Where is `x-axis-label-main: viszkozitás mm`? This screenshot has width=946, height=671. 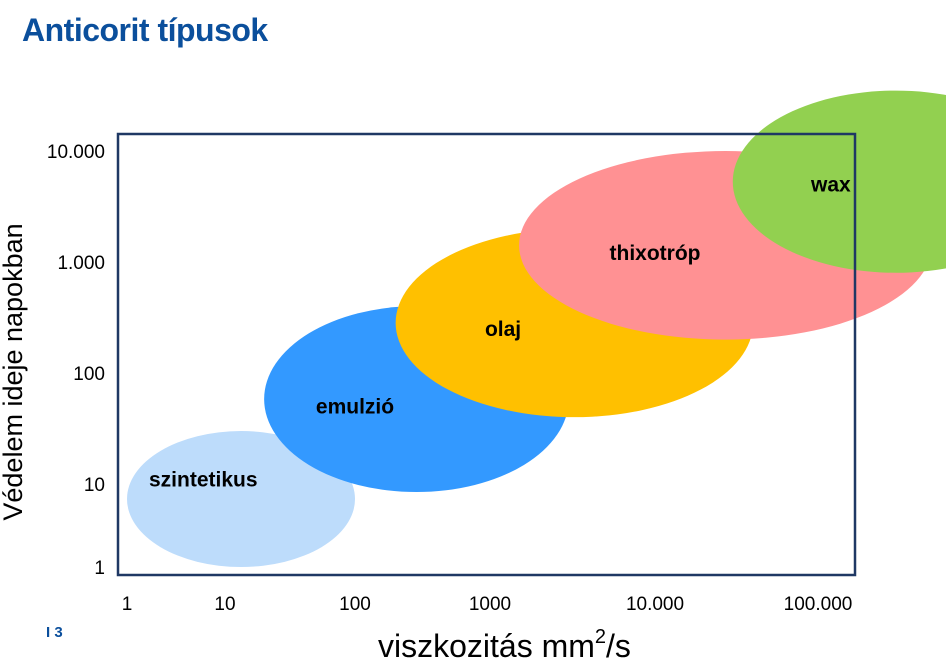 x-axis-label-main: viszkozitás mm is located at coordinates (486, 646).